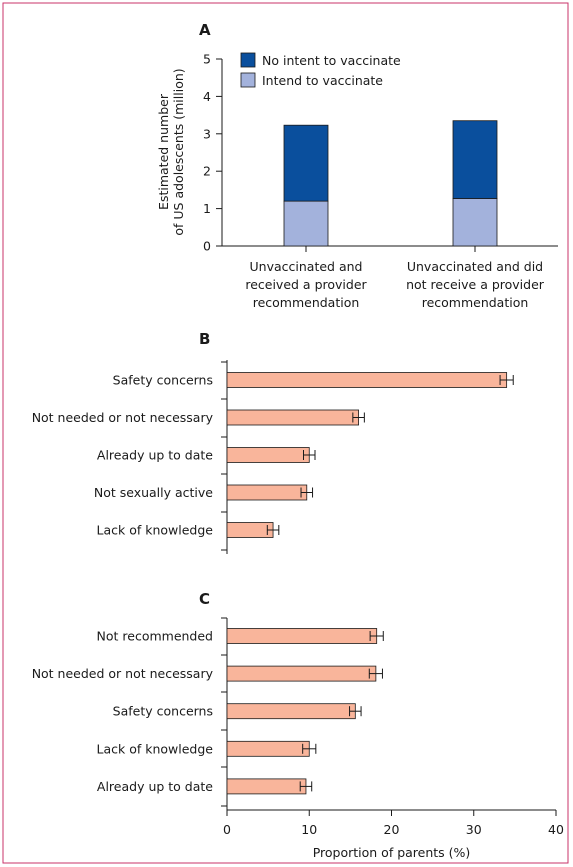 This screenshot has width=573, height=867. I want to click on x-tick-label: 0, so click(227, 829).